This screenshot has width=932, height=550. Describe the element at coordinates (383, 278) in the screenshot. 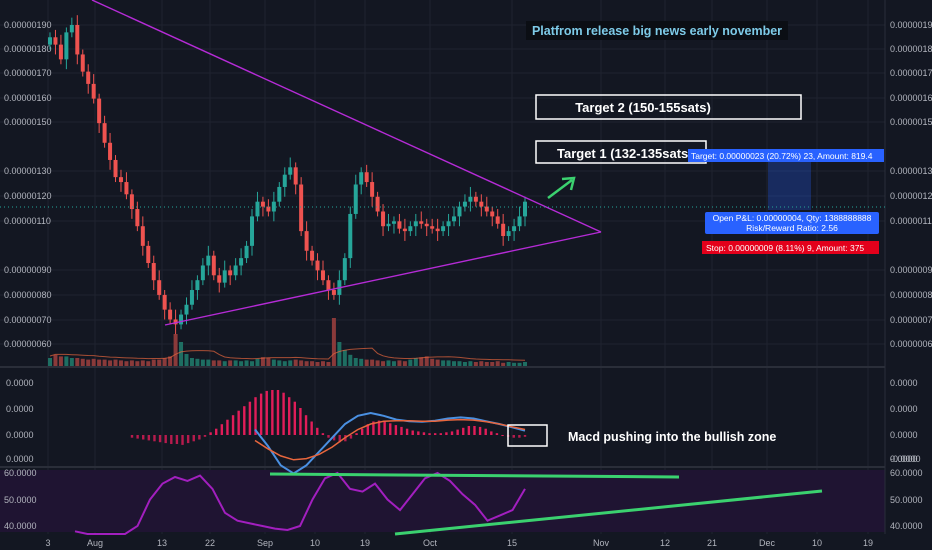

I see `lower-trendline` at that location.